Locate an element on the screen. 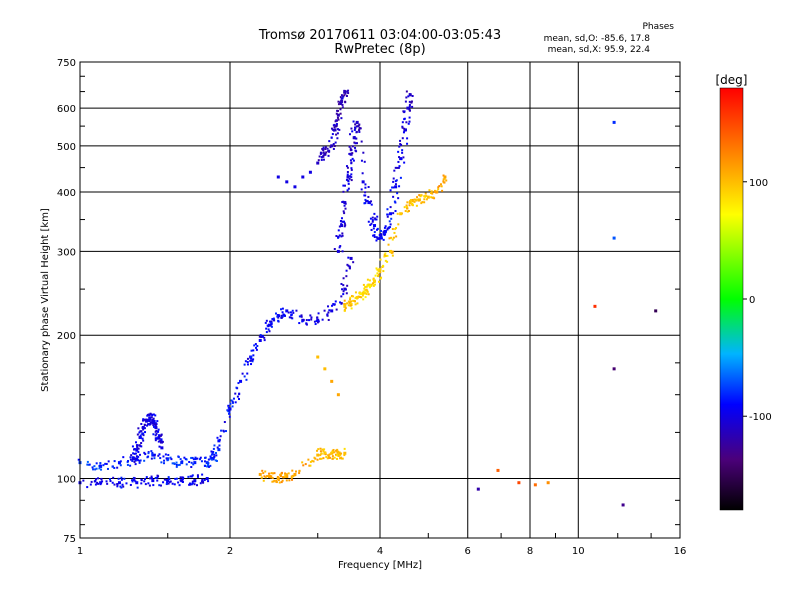 The image size is (800, 600). x-tick-label: 10 is located at coordinates (578, 551).